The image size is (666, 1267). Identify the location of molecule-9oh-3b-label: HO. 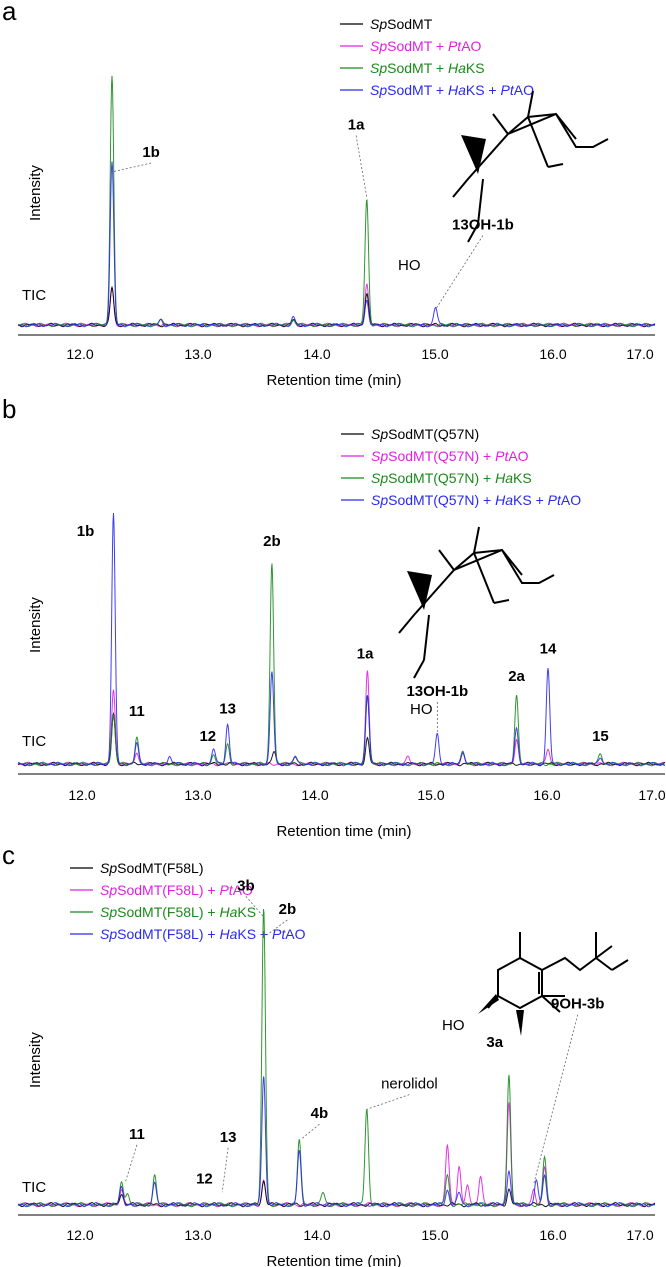
(453, 1025).